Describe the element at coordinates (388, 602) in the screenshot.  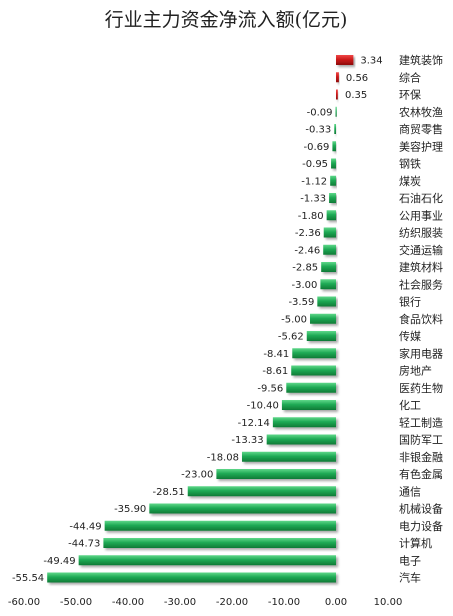
I see `x-tick-label-7: 10.00` at that location.